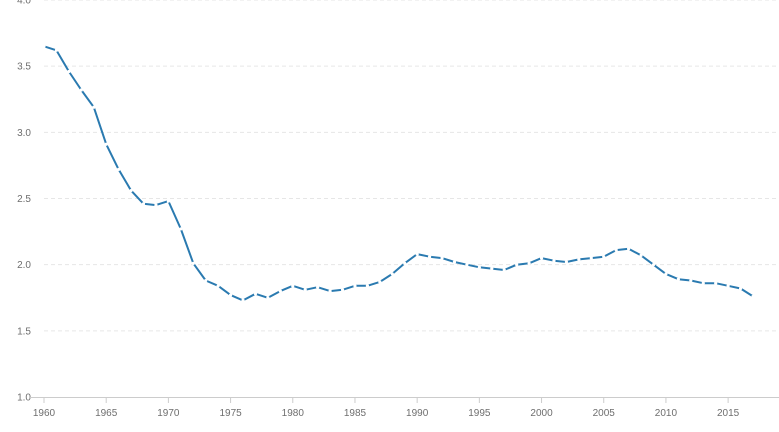  Describe the element at coordinates (24, 3) in the screenshot. I see `y-tick-label: 4.0` at that location.